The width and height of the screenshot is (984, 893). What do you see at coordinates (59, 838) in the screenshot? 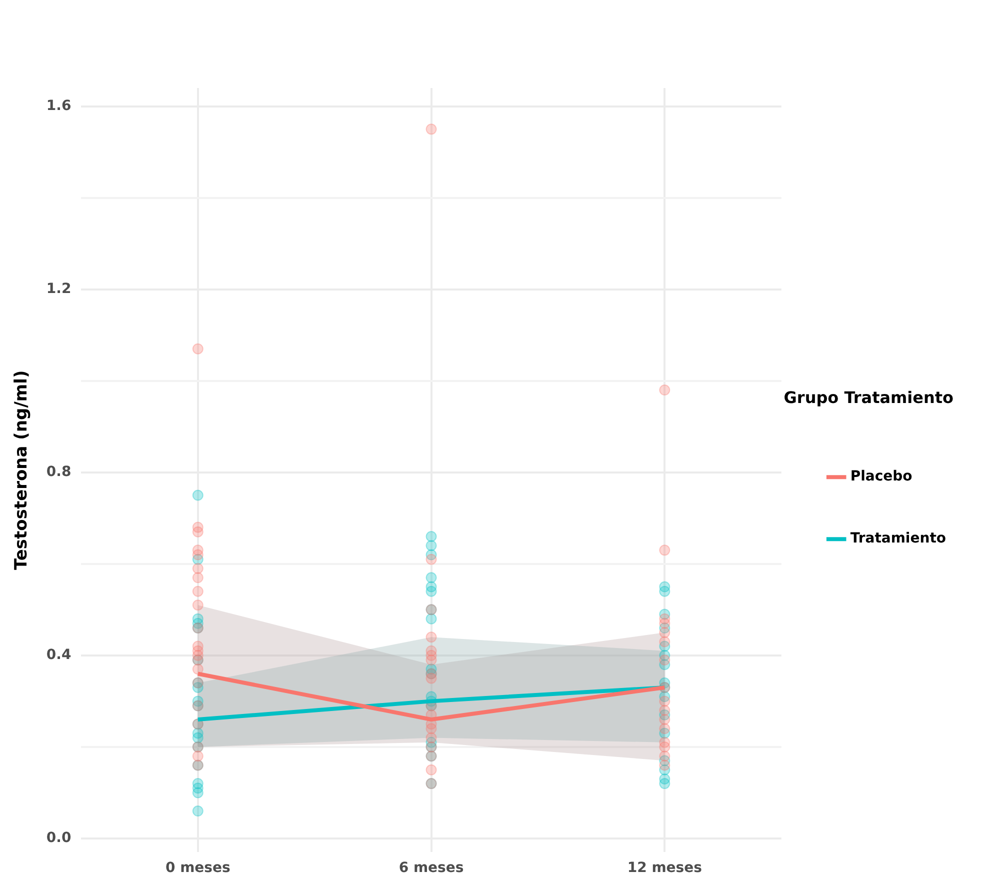
I see `y-tick-label: 0.0` at bounding box center [59, 838].